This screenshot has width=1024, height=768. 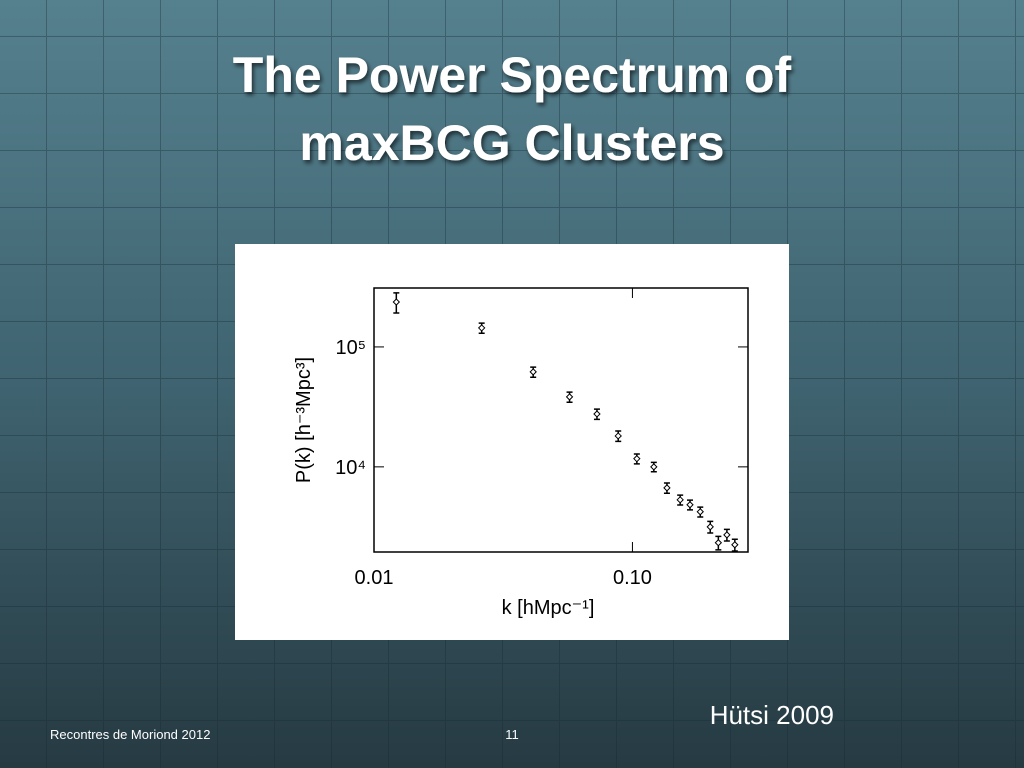 What do you see at coordinates (632, 578) in the screenshot?
I see `x-tick-label: 0.10` at bounding box center [632, 578].